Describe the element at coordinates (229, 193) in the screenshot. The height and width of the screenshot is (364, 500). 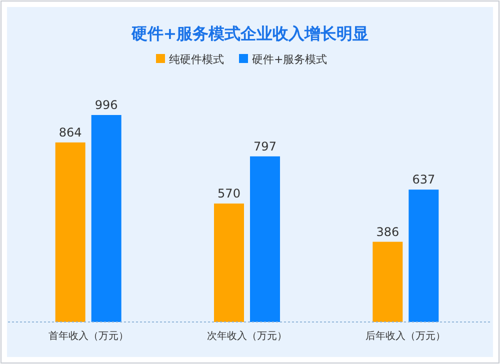
I see `data-label: 570` at that location.